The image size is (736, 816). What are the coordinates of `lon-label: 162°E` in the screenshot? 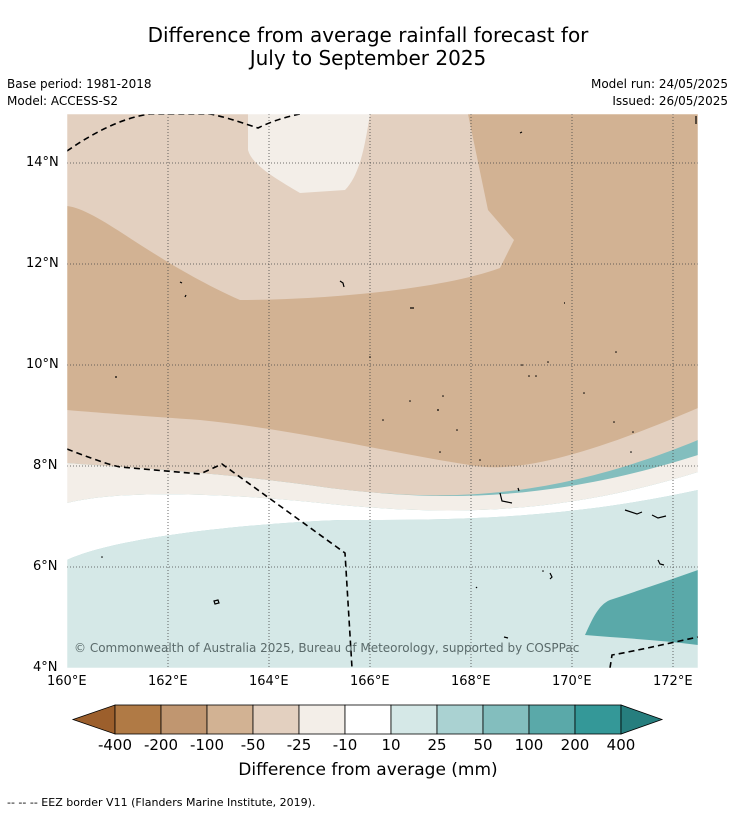 It's located at (168, 681).